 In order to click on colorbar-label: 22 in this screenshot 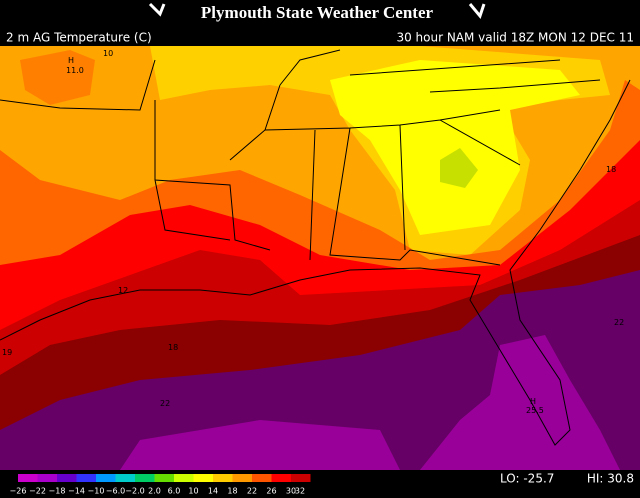, I will do `click(252, 491)`.